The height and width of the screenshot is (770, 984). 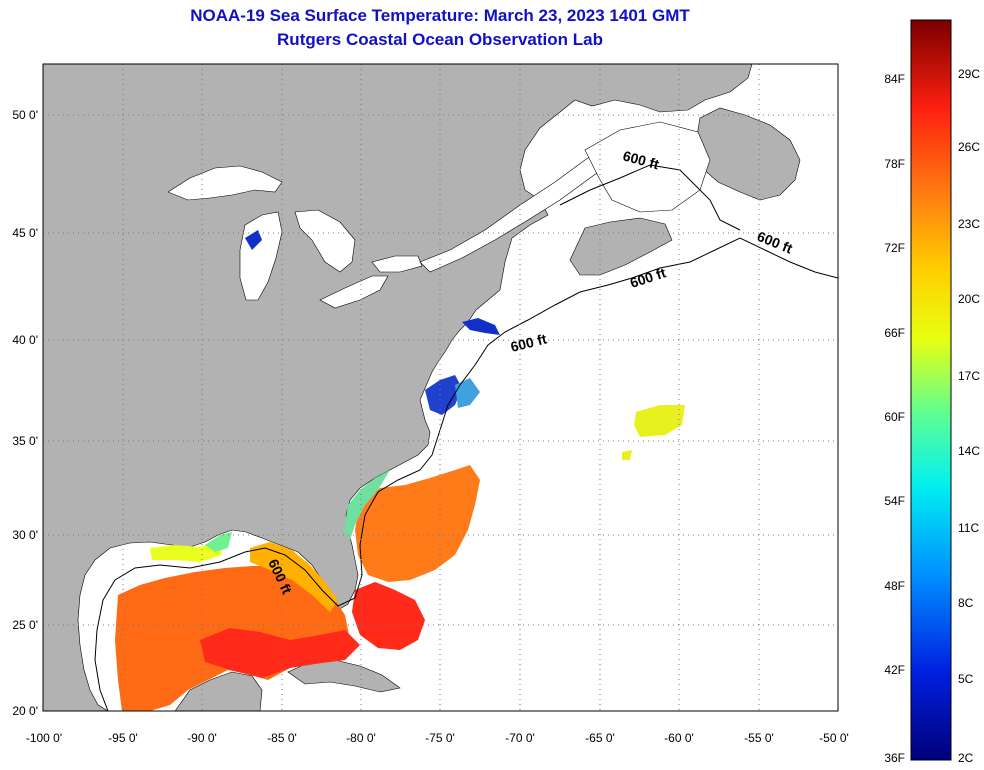 I want to click on lon-label: -75 0', so click(x=440, y=738).